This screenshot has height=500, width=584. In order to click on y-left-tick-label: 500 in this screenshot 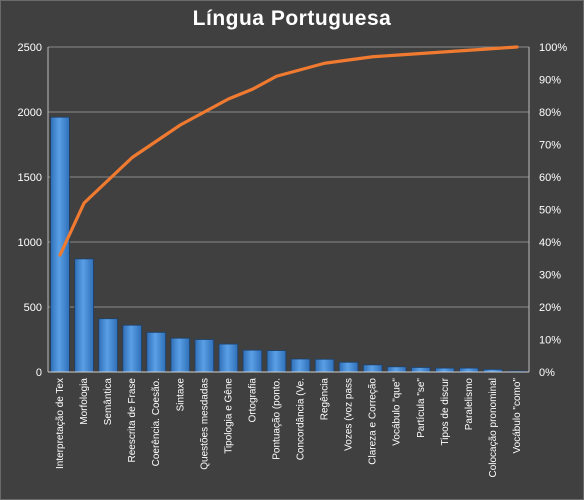, I will do `click(33, 308)`.